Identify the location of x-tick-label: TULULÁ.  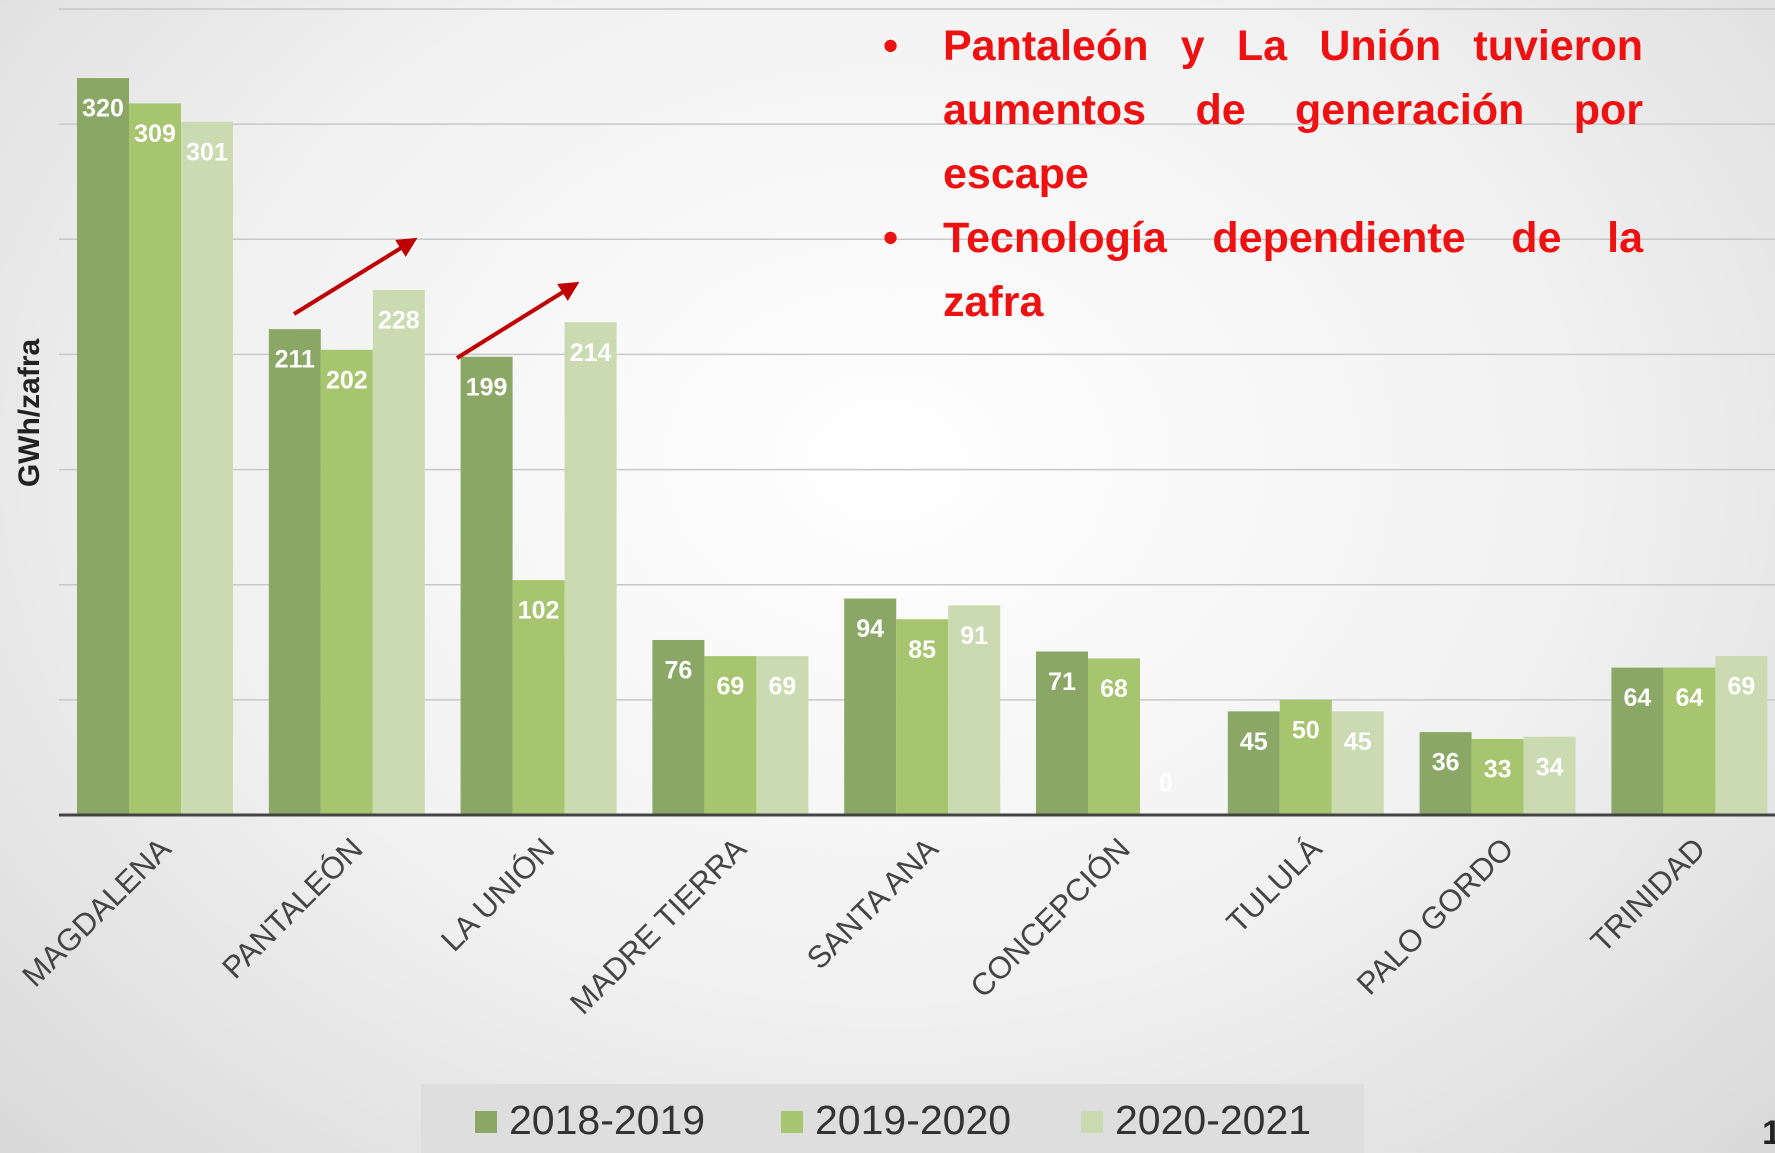
(1274, 885).